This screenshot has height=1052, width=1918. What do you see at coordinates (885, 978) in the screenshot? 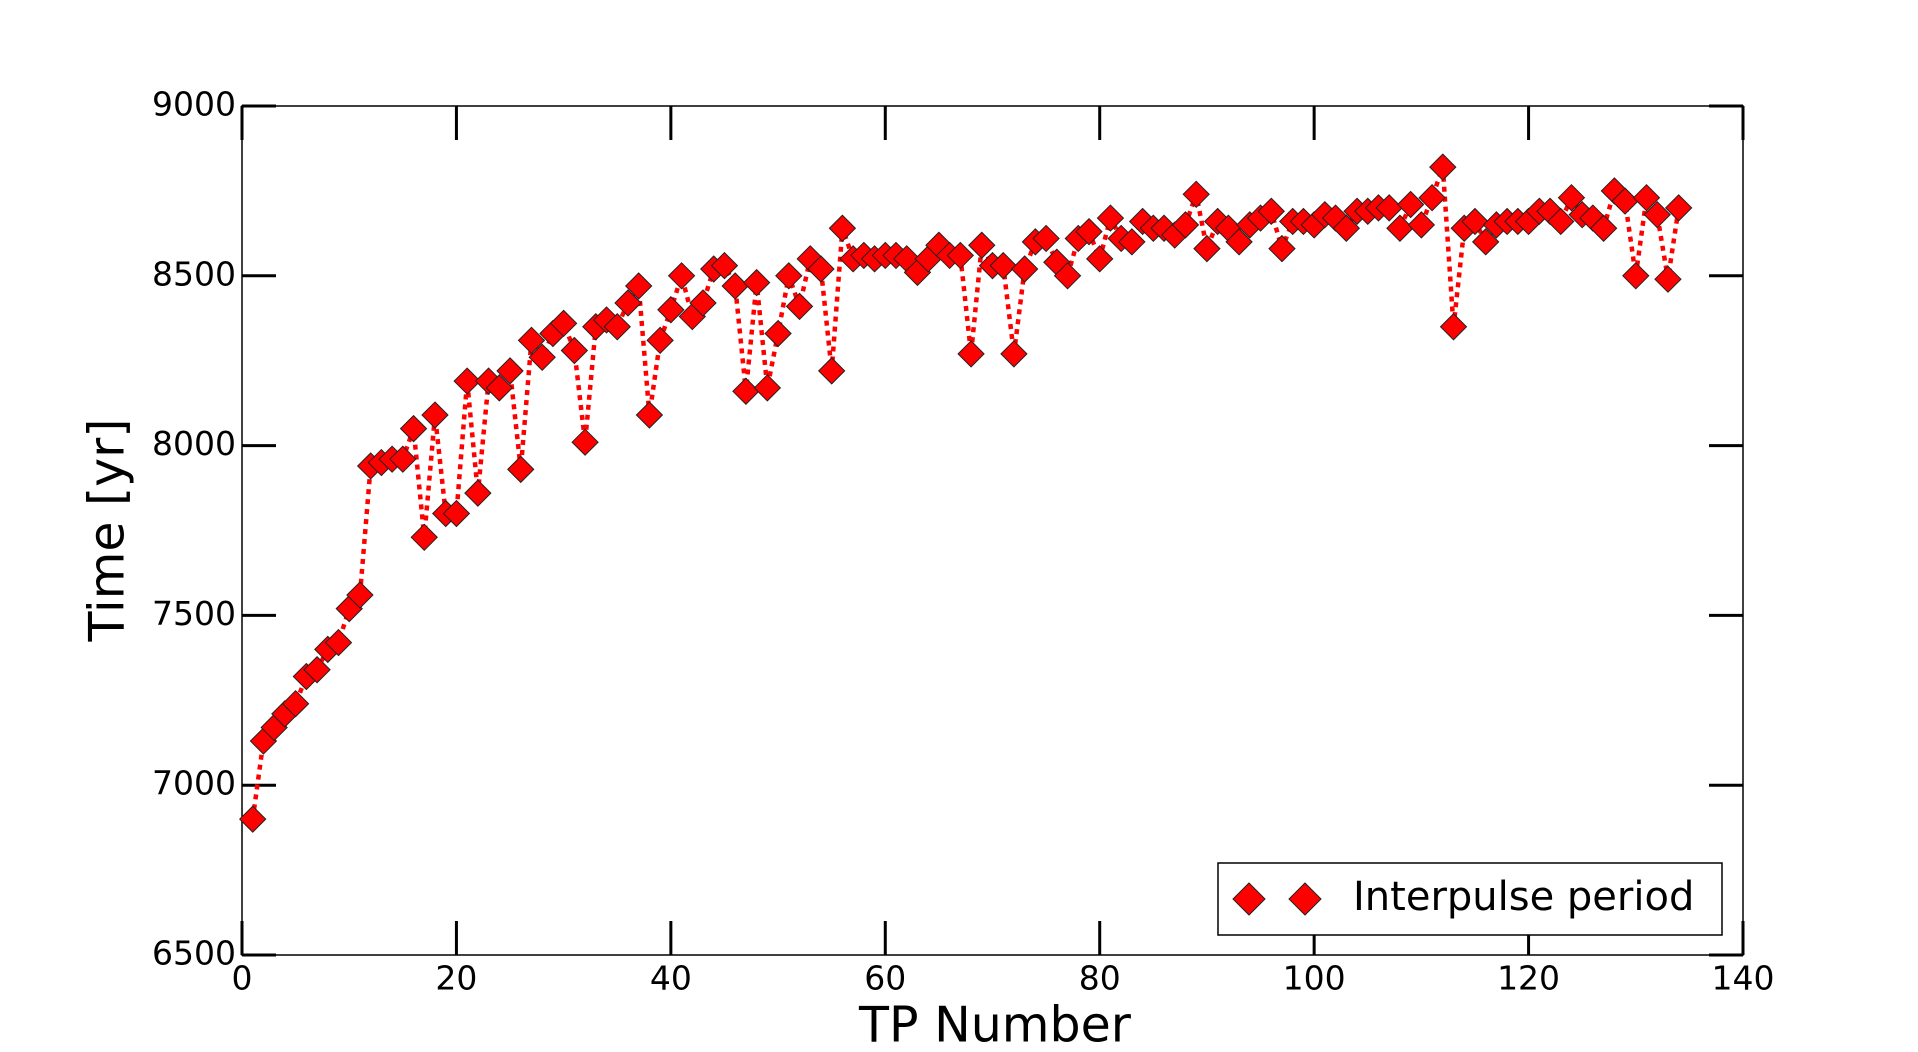
I see `x-tick-label: 60` at bounding box center [885, 978].